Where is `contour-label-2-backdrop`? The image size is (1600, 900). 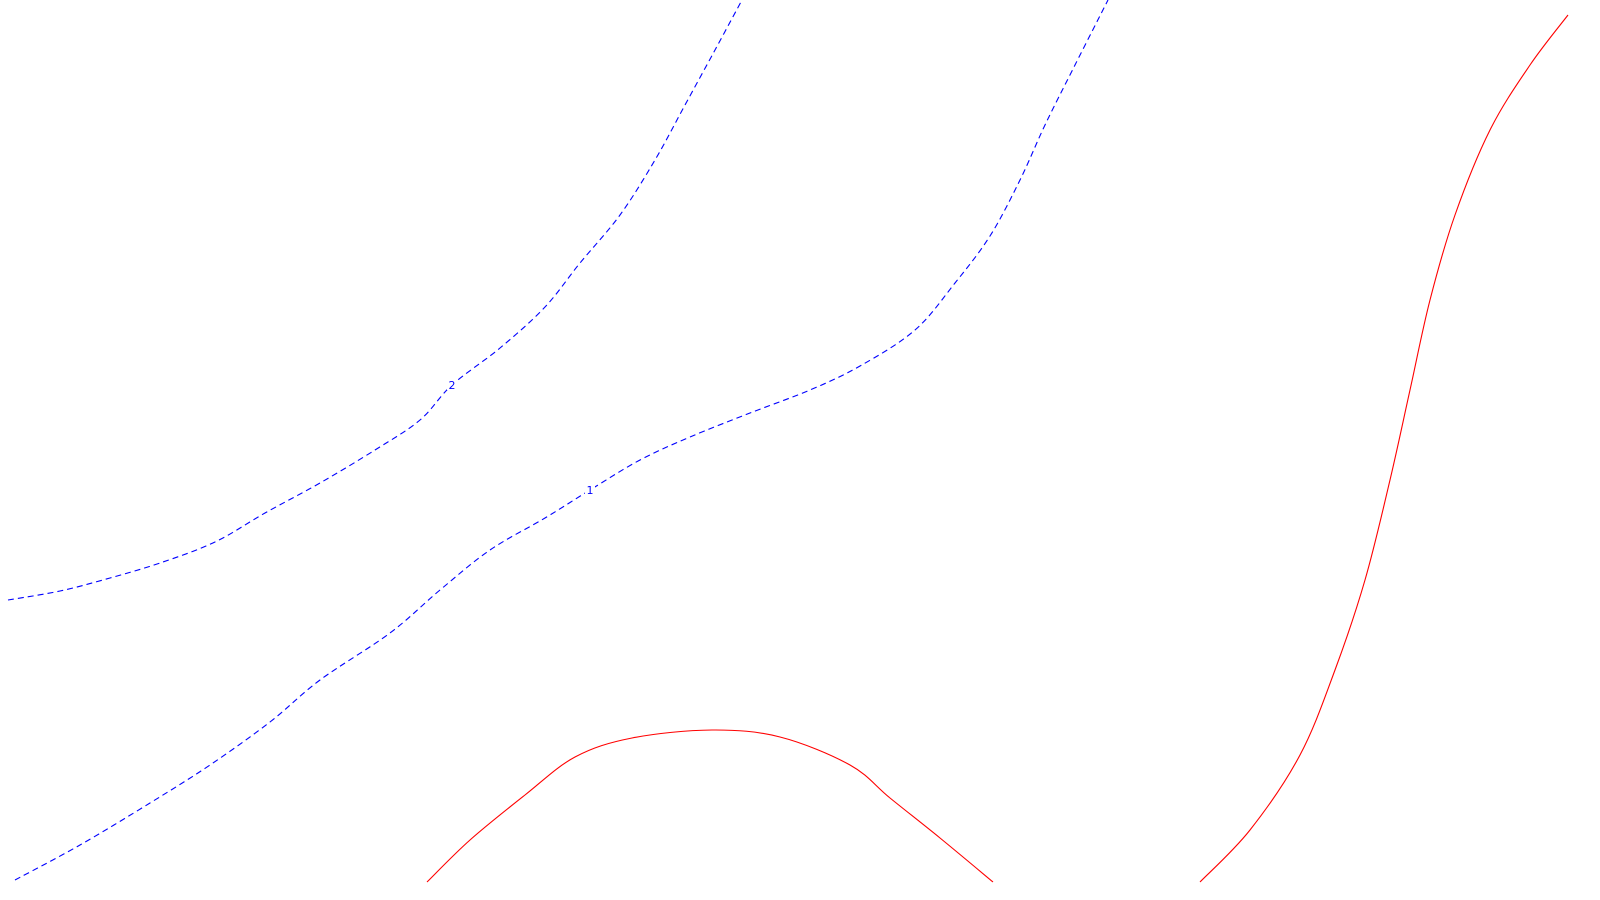 contour-label-2-backdrop is located at coordinates (452, 384).